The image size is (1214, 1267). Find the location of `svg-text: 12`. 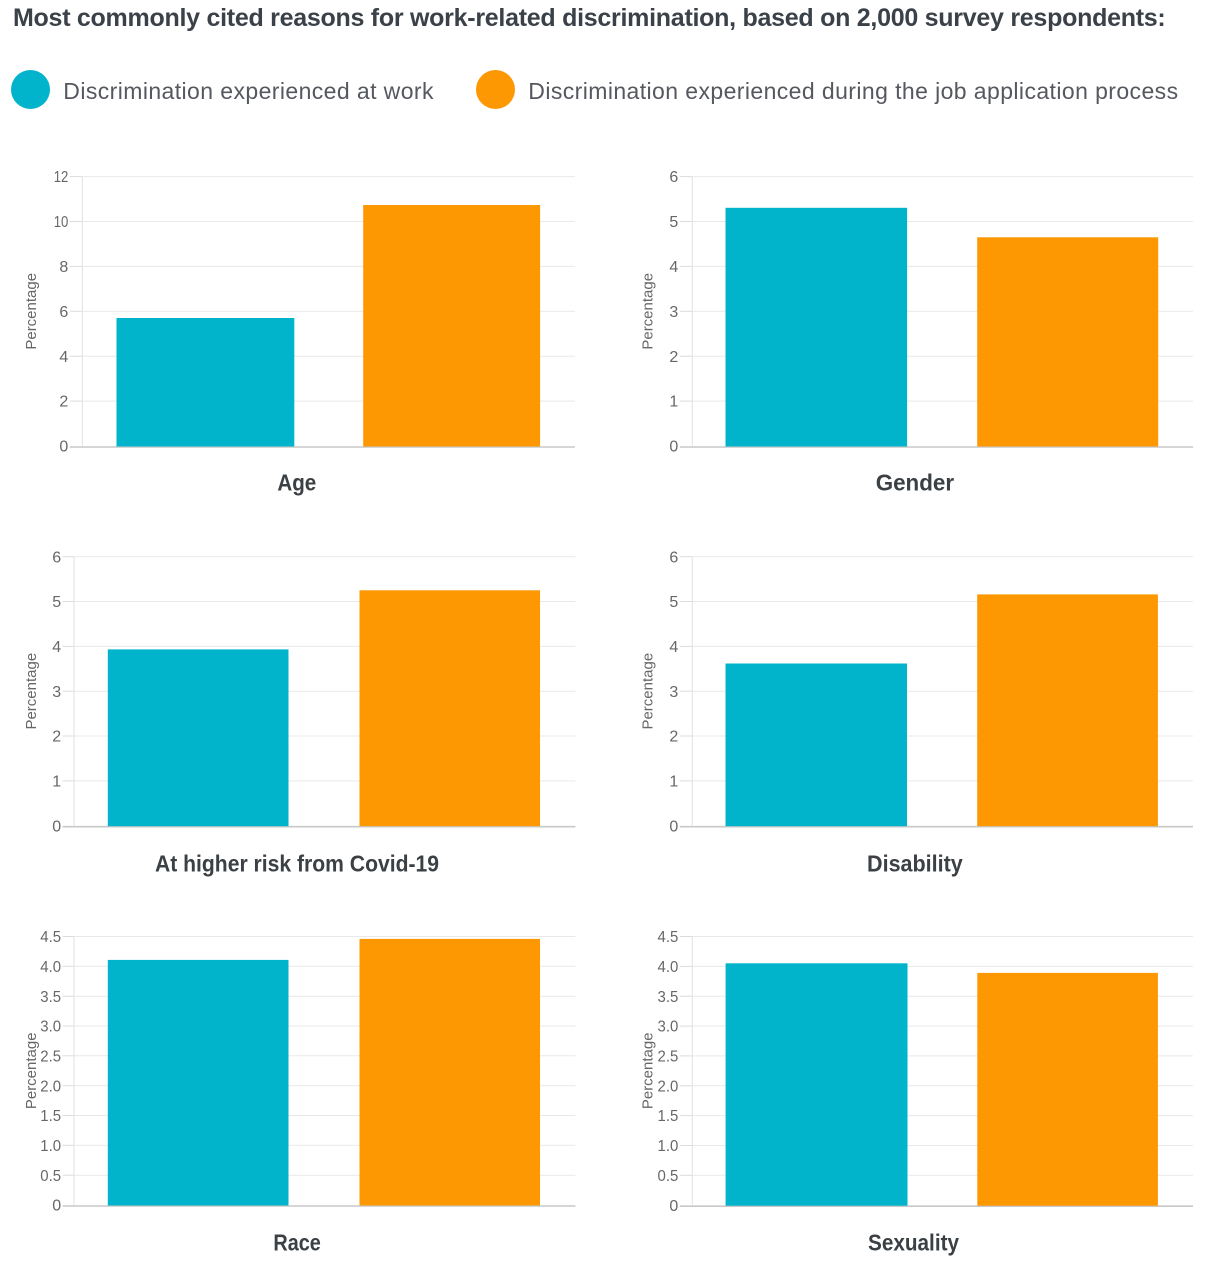

svg-text: 12 is located at coordinates (61, 177).